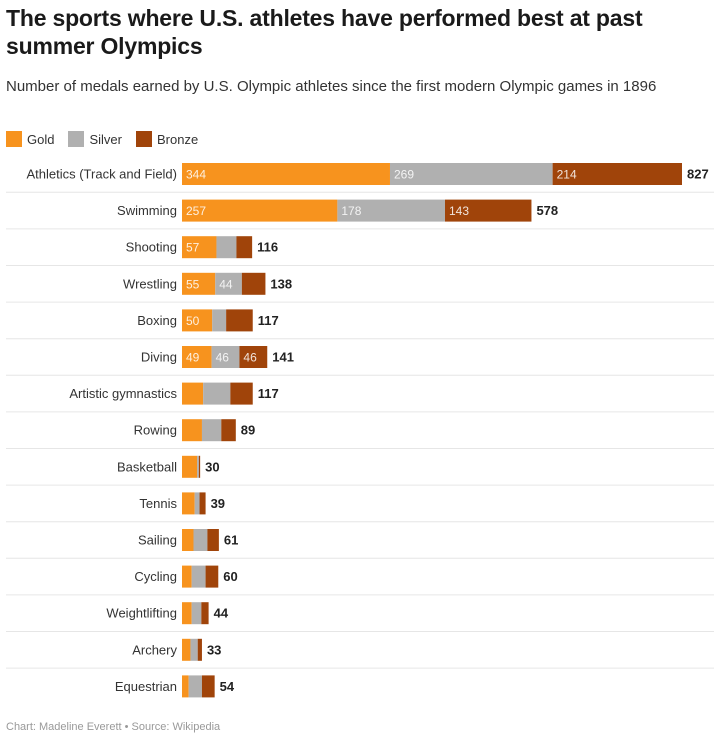 The height and width of the screenshot is (744, 720). I want to click on category-label: Wrestling, so click(150, 283).